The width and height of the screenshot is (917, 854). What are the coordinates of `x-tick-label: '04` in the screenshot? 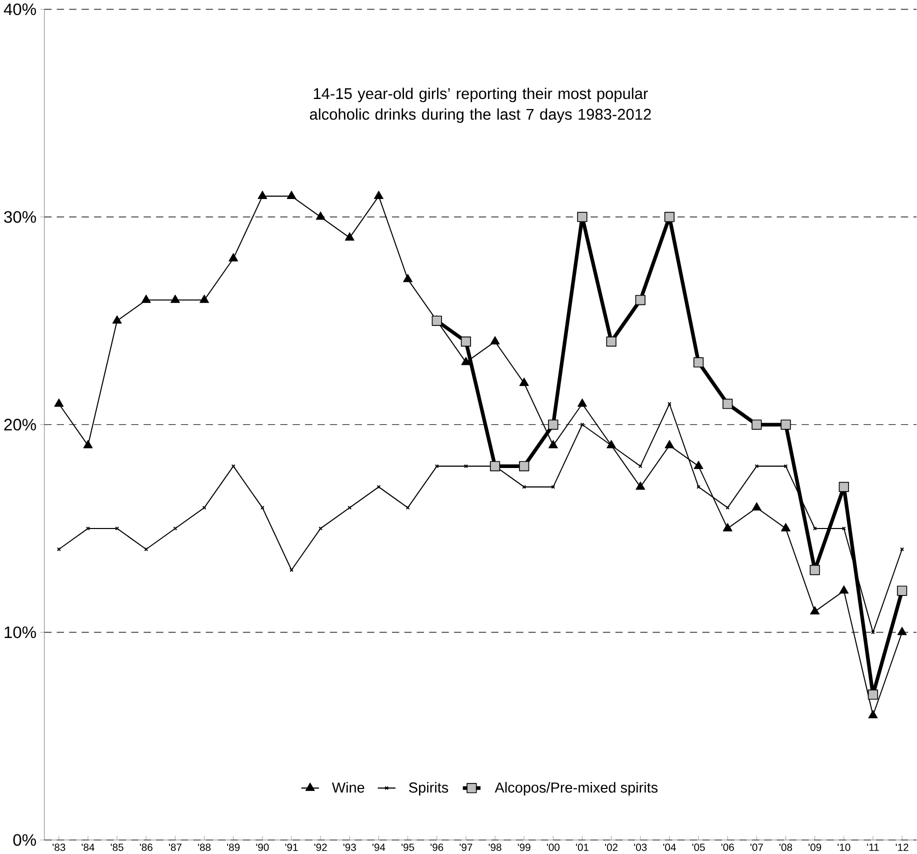 It's located at (669, 847).